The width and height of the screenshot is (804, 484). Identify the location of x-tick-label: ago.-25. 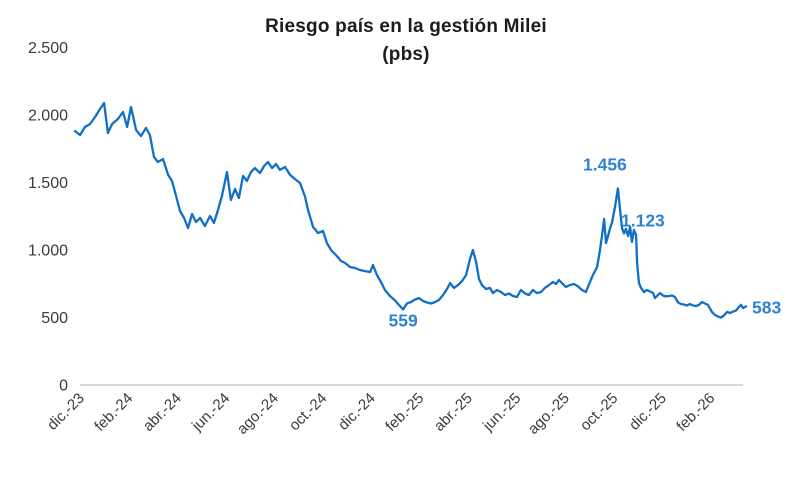
(549, 414).